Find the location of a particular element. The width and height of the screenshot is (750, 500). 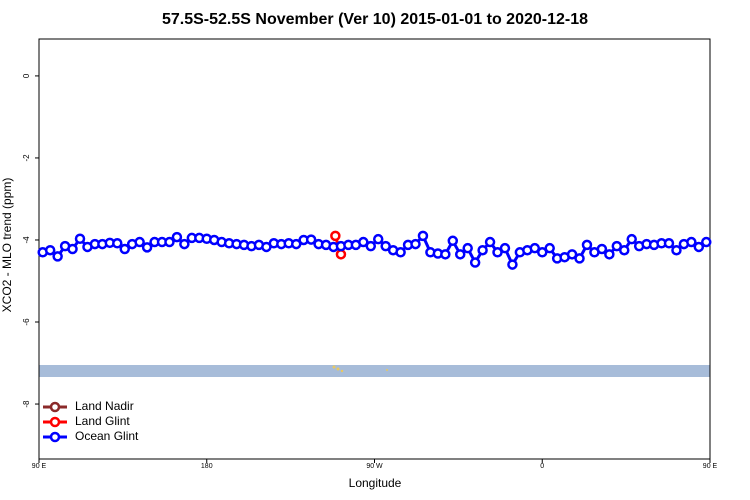

legend-label: Land Glint is located at coordinates (102, 421).